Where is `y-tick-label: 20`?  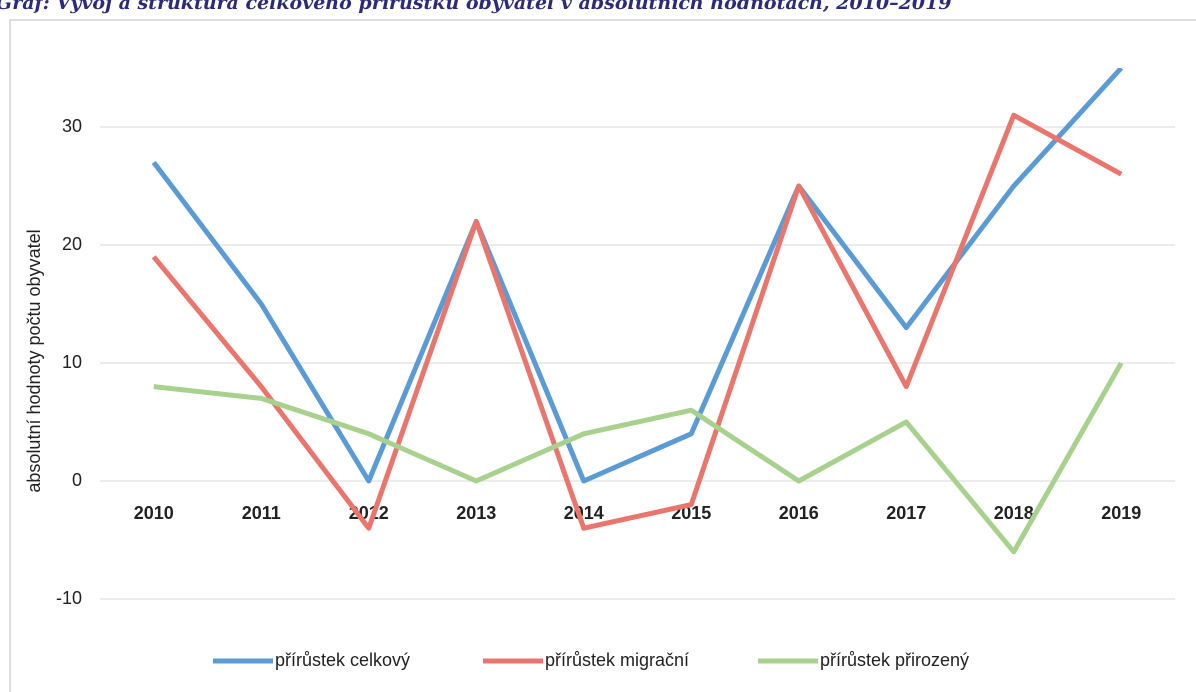 y-tick-label: 20 is located at coordinates (72, 244).